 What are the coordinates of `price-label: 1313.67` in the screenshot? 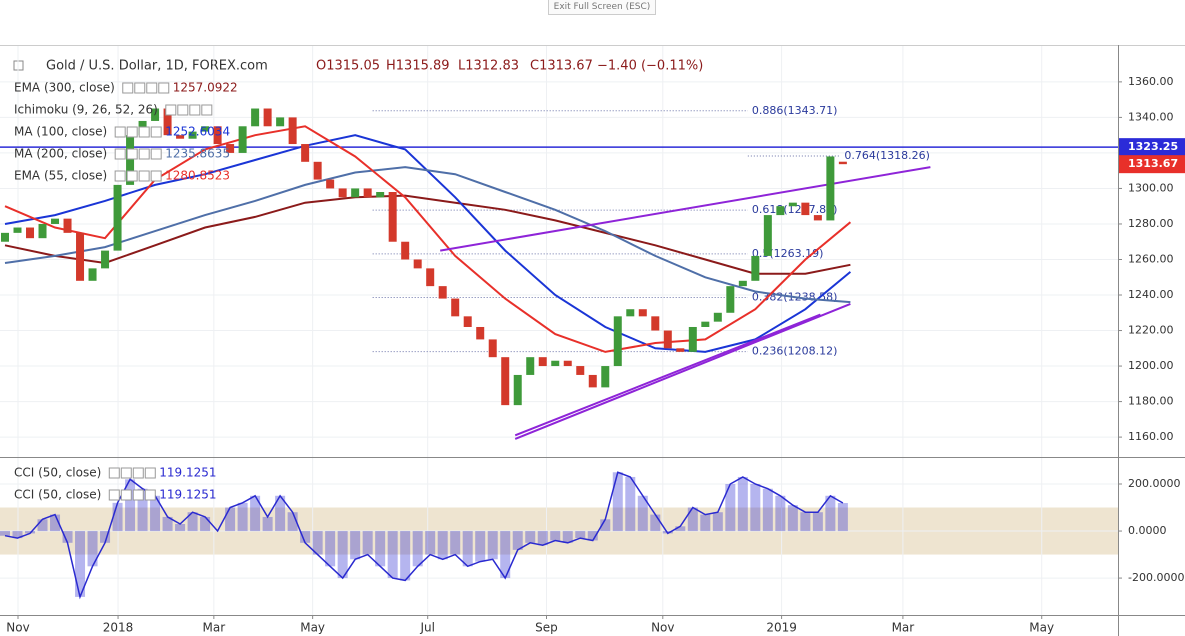 It's located at (1153, 163).